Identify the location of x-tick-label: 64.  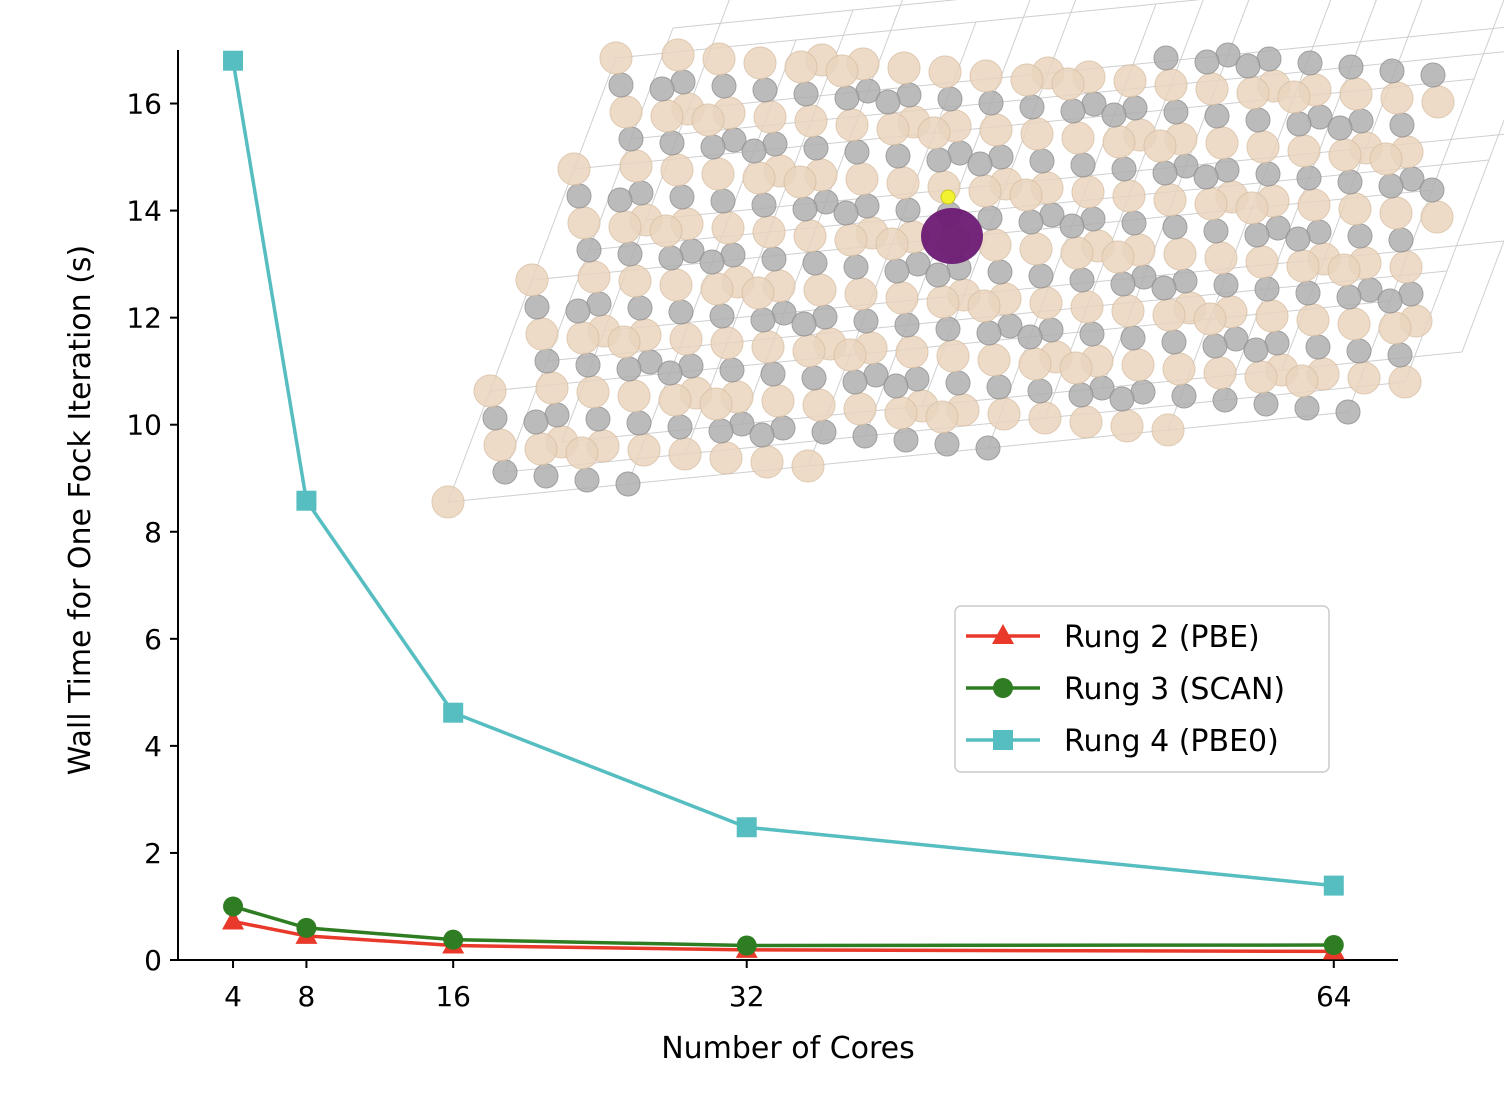
(1334, 996).